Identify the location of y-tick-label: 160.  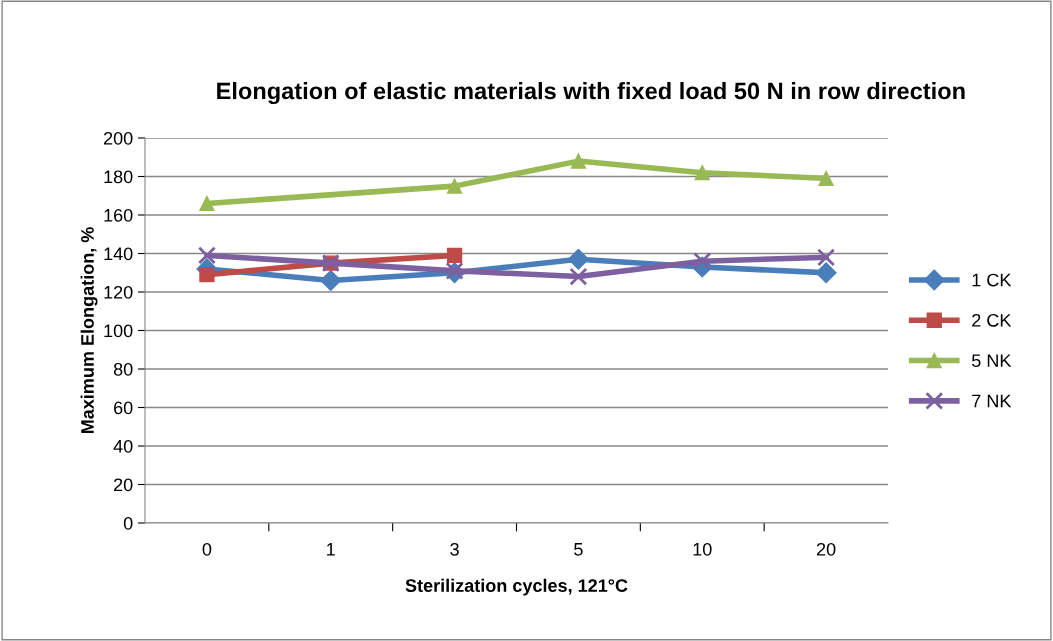
(118, 215).